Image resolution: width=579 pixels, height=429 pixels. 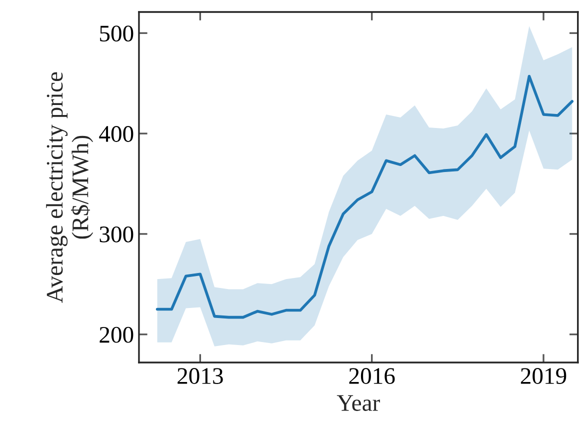 What do you see at coordinates (70, 187) in the screenshot?
I see `y-axis-title: Average electricity price (R$/MWh)` at bounding box center [70, 187].